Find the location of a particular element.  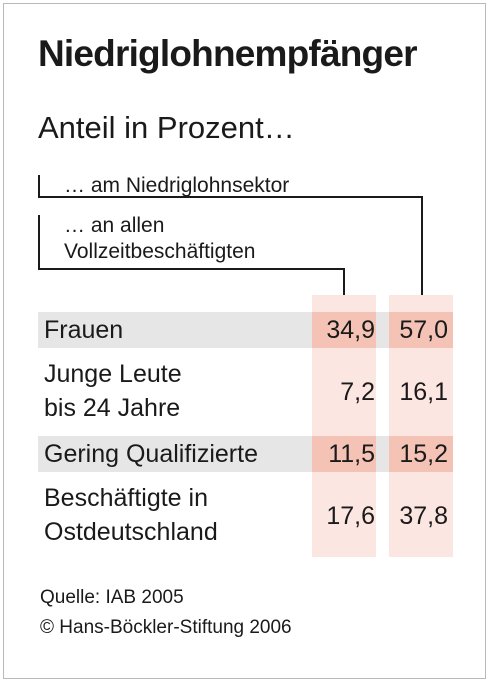

cell-highlight-frauen-sector is located at coordinates (421, 330).